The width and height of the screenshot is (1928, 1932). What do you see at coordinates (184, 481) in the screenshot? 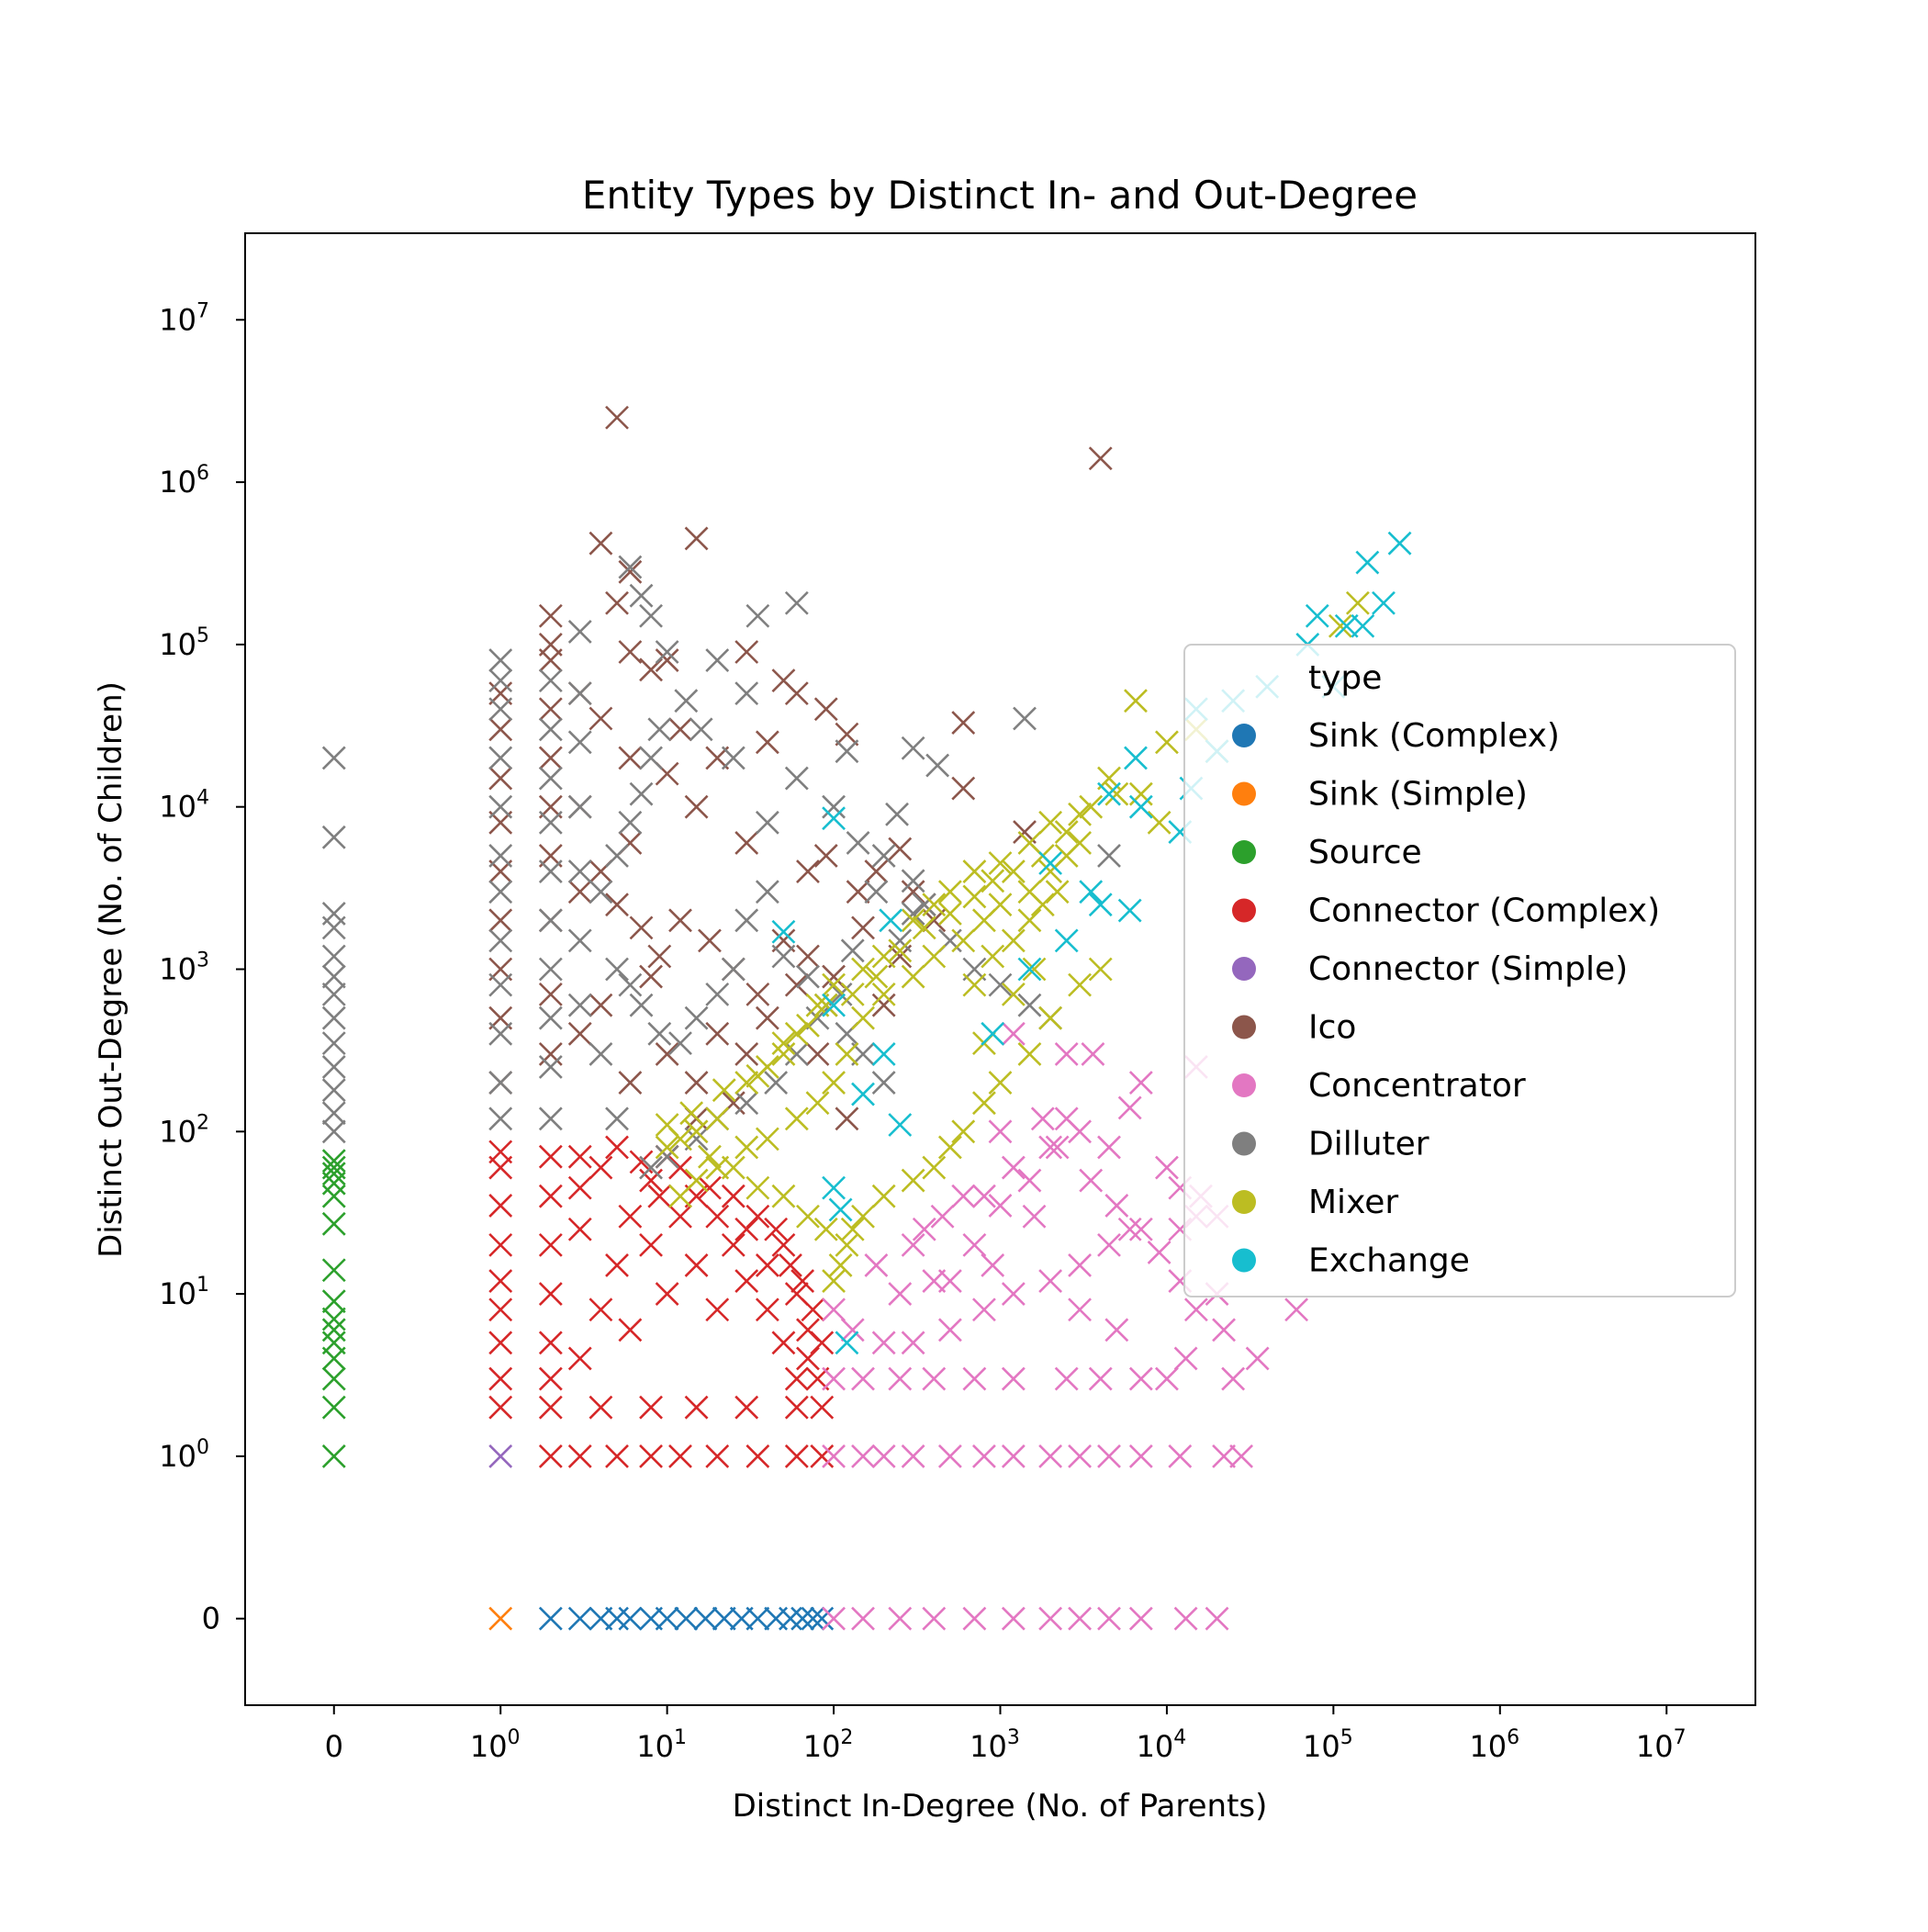
I see `y-tick-label: 10⁶` at bounding box center [184, 481].